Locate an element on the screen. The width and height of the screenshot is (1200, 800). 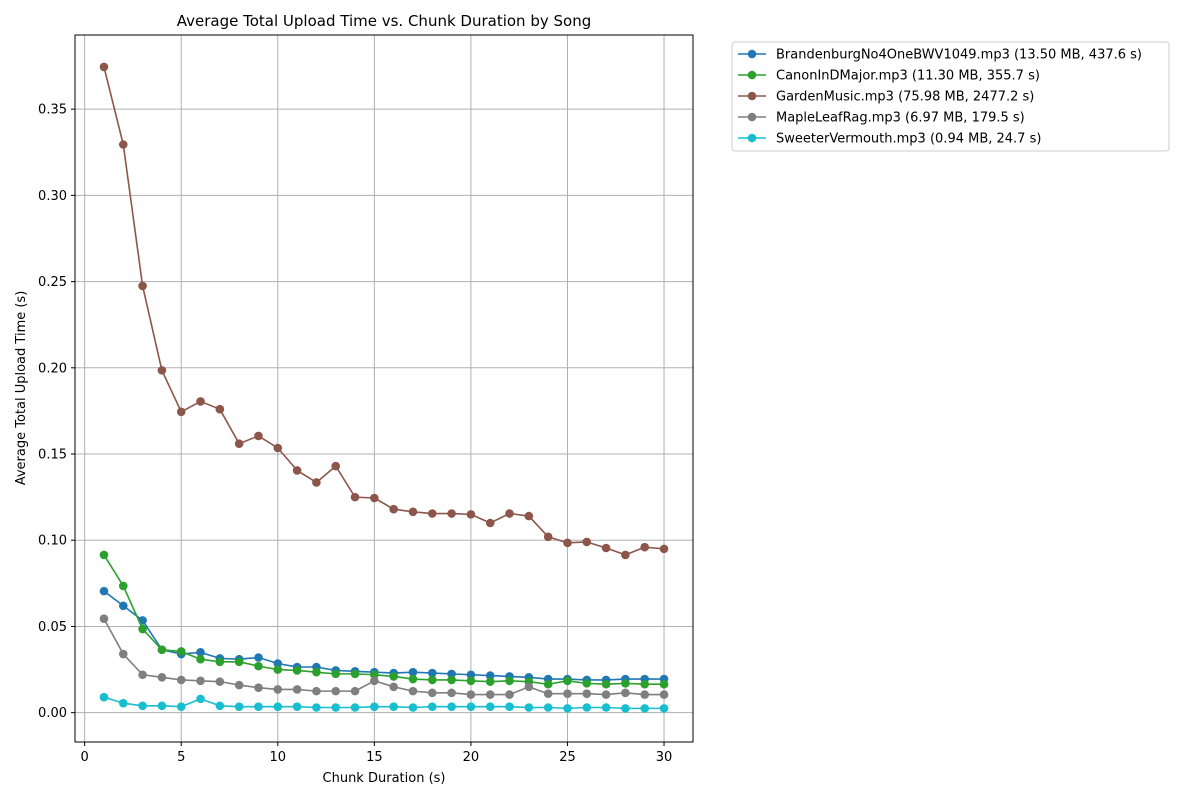
y-tick-label: 0.35 is located at coordinates (52, 110).